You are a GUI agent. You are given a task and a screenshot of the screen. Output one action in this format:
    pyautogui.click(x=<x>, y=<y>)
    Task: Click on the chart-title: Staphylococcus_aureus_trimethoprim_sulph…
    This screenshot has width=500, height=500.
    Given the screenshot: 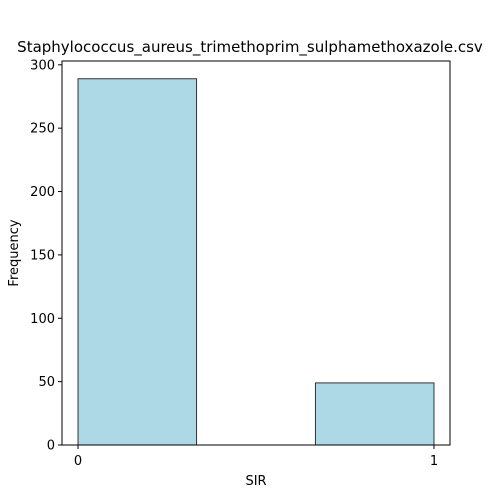 What is the action you would take?
    pyautogui.click(x=250, y=47)
    